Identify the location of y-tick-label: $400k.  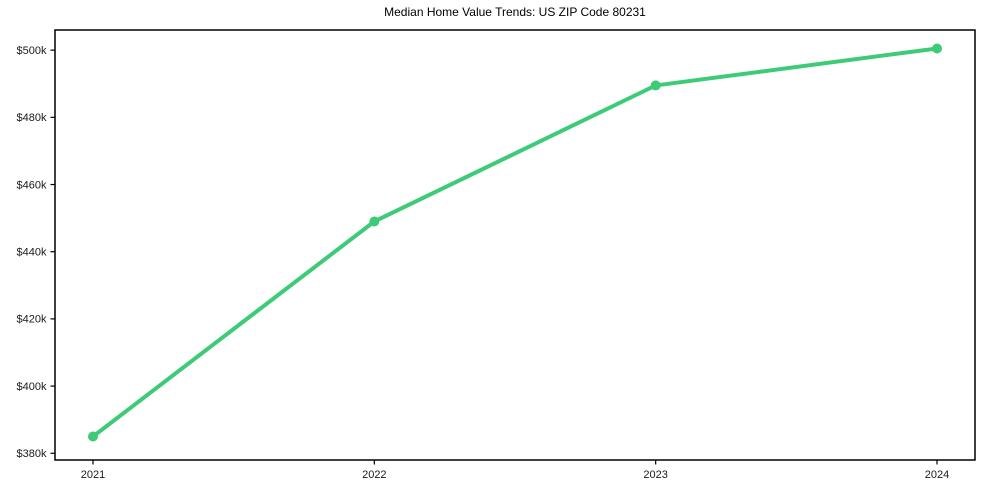
(32, 387).